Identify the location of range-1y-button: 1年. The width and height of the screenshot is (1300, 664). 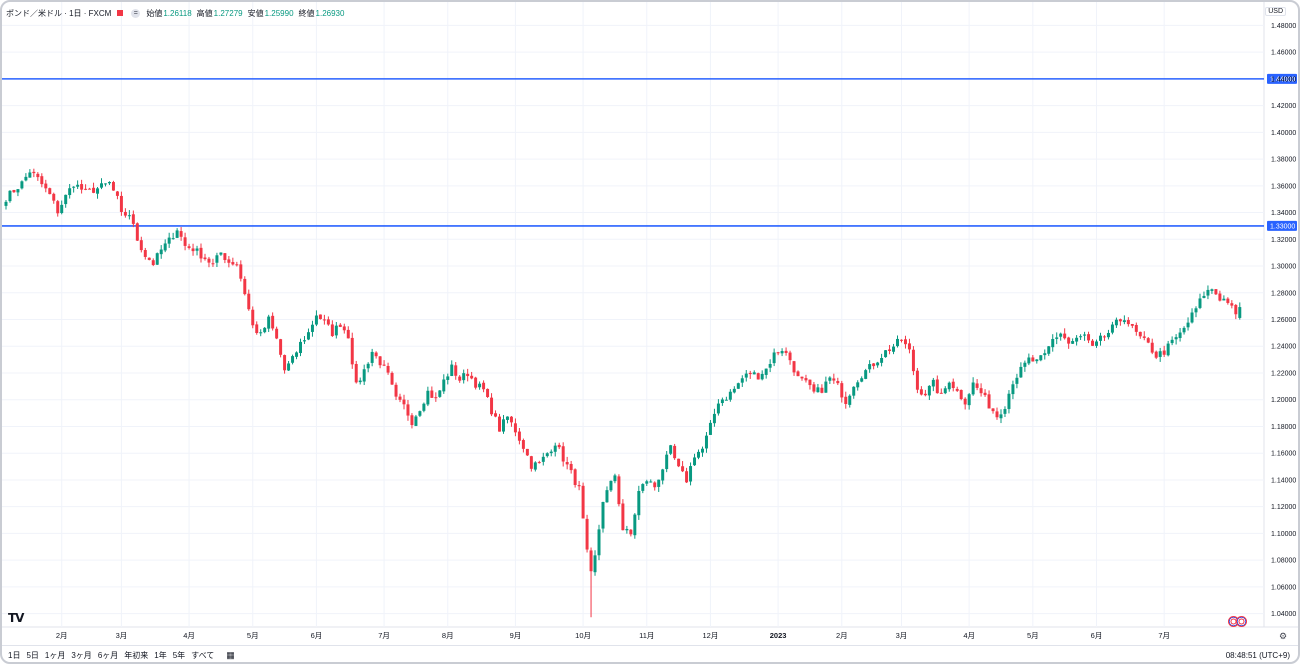
(160, 655).